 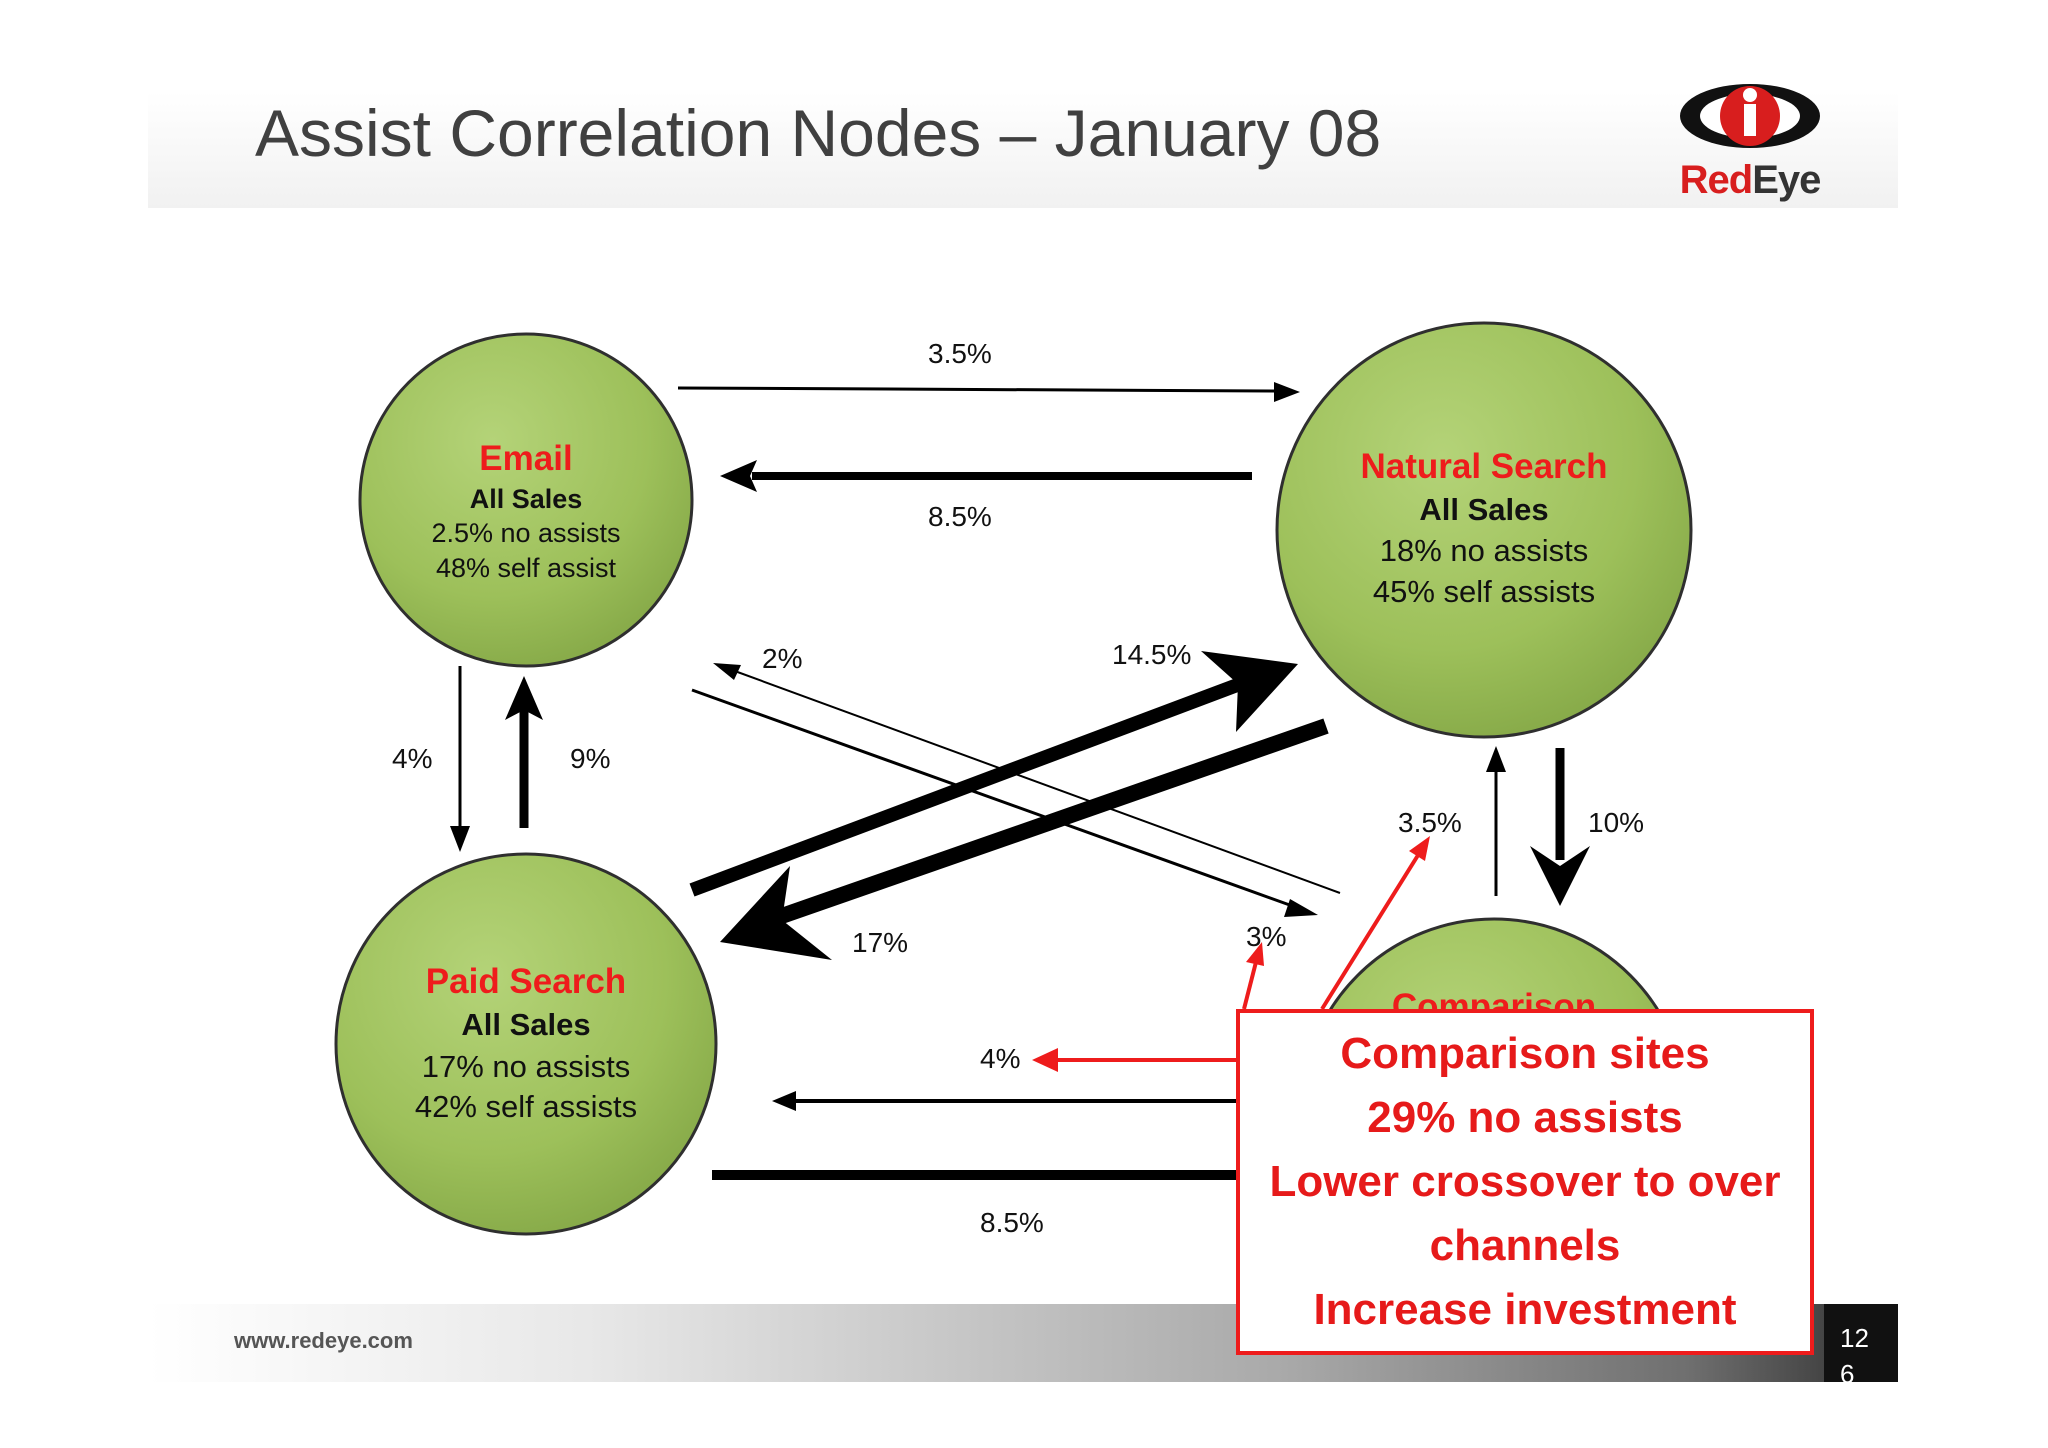 What do you see at coordinates (988, 392) in the screenshot?
I see `edge-email-to-natural` at bounding box center [988, 392].